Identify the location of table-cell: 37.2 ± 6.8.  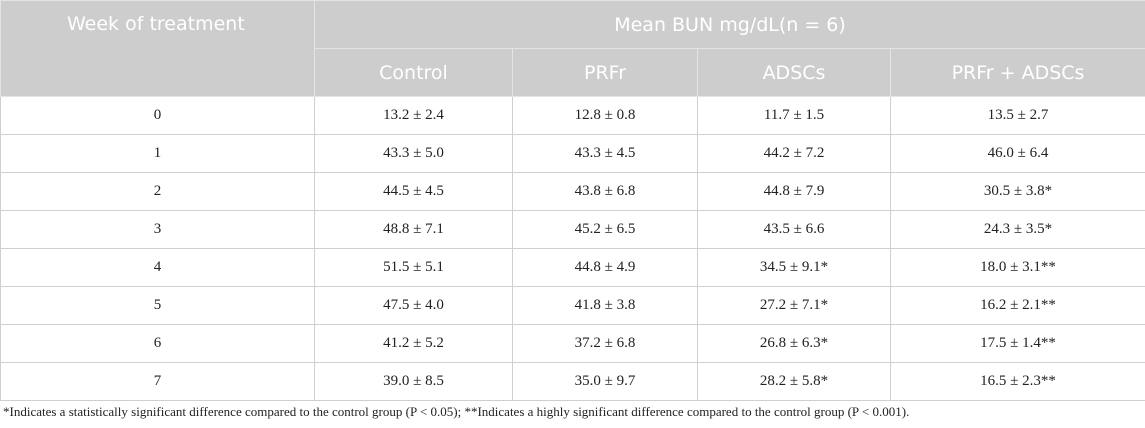
(605, 343).